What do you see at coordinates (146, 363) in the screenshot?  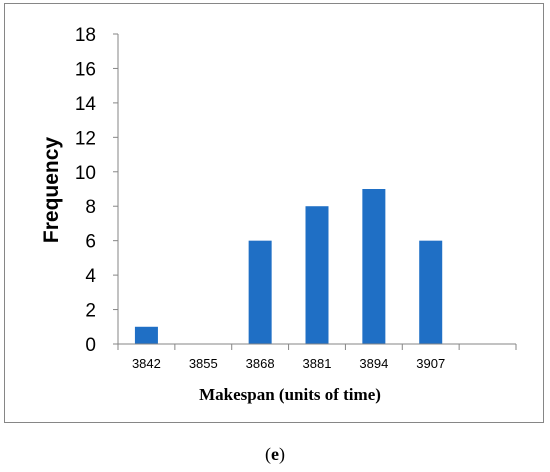 I see `x-tick-label: 3842` at bounding box center [146, 363].